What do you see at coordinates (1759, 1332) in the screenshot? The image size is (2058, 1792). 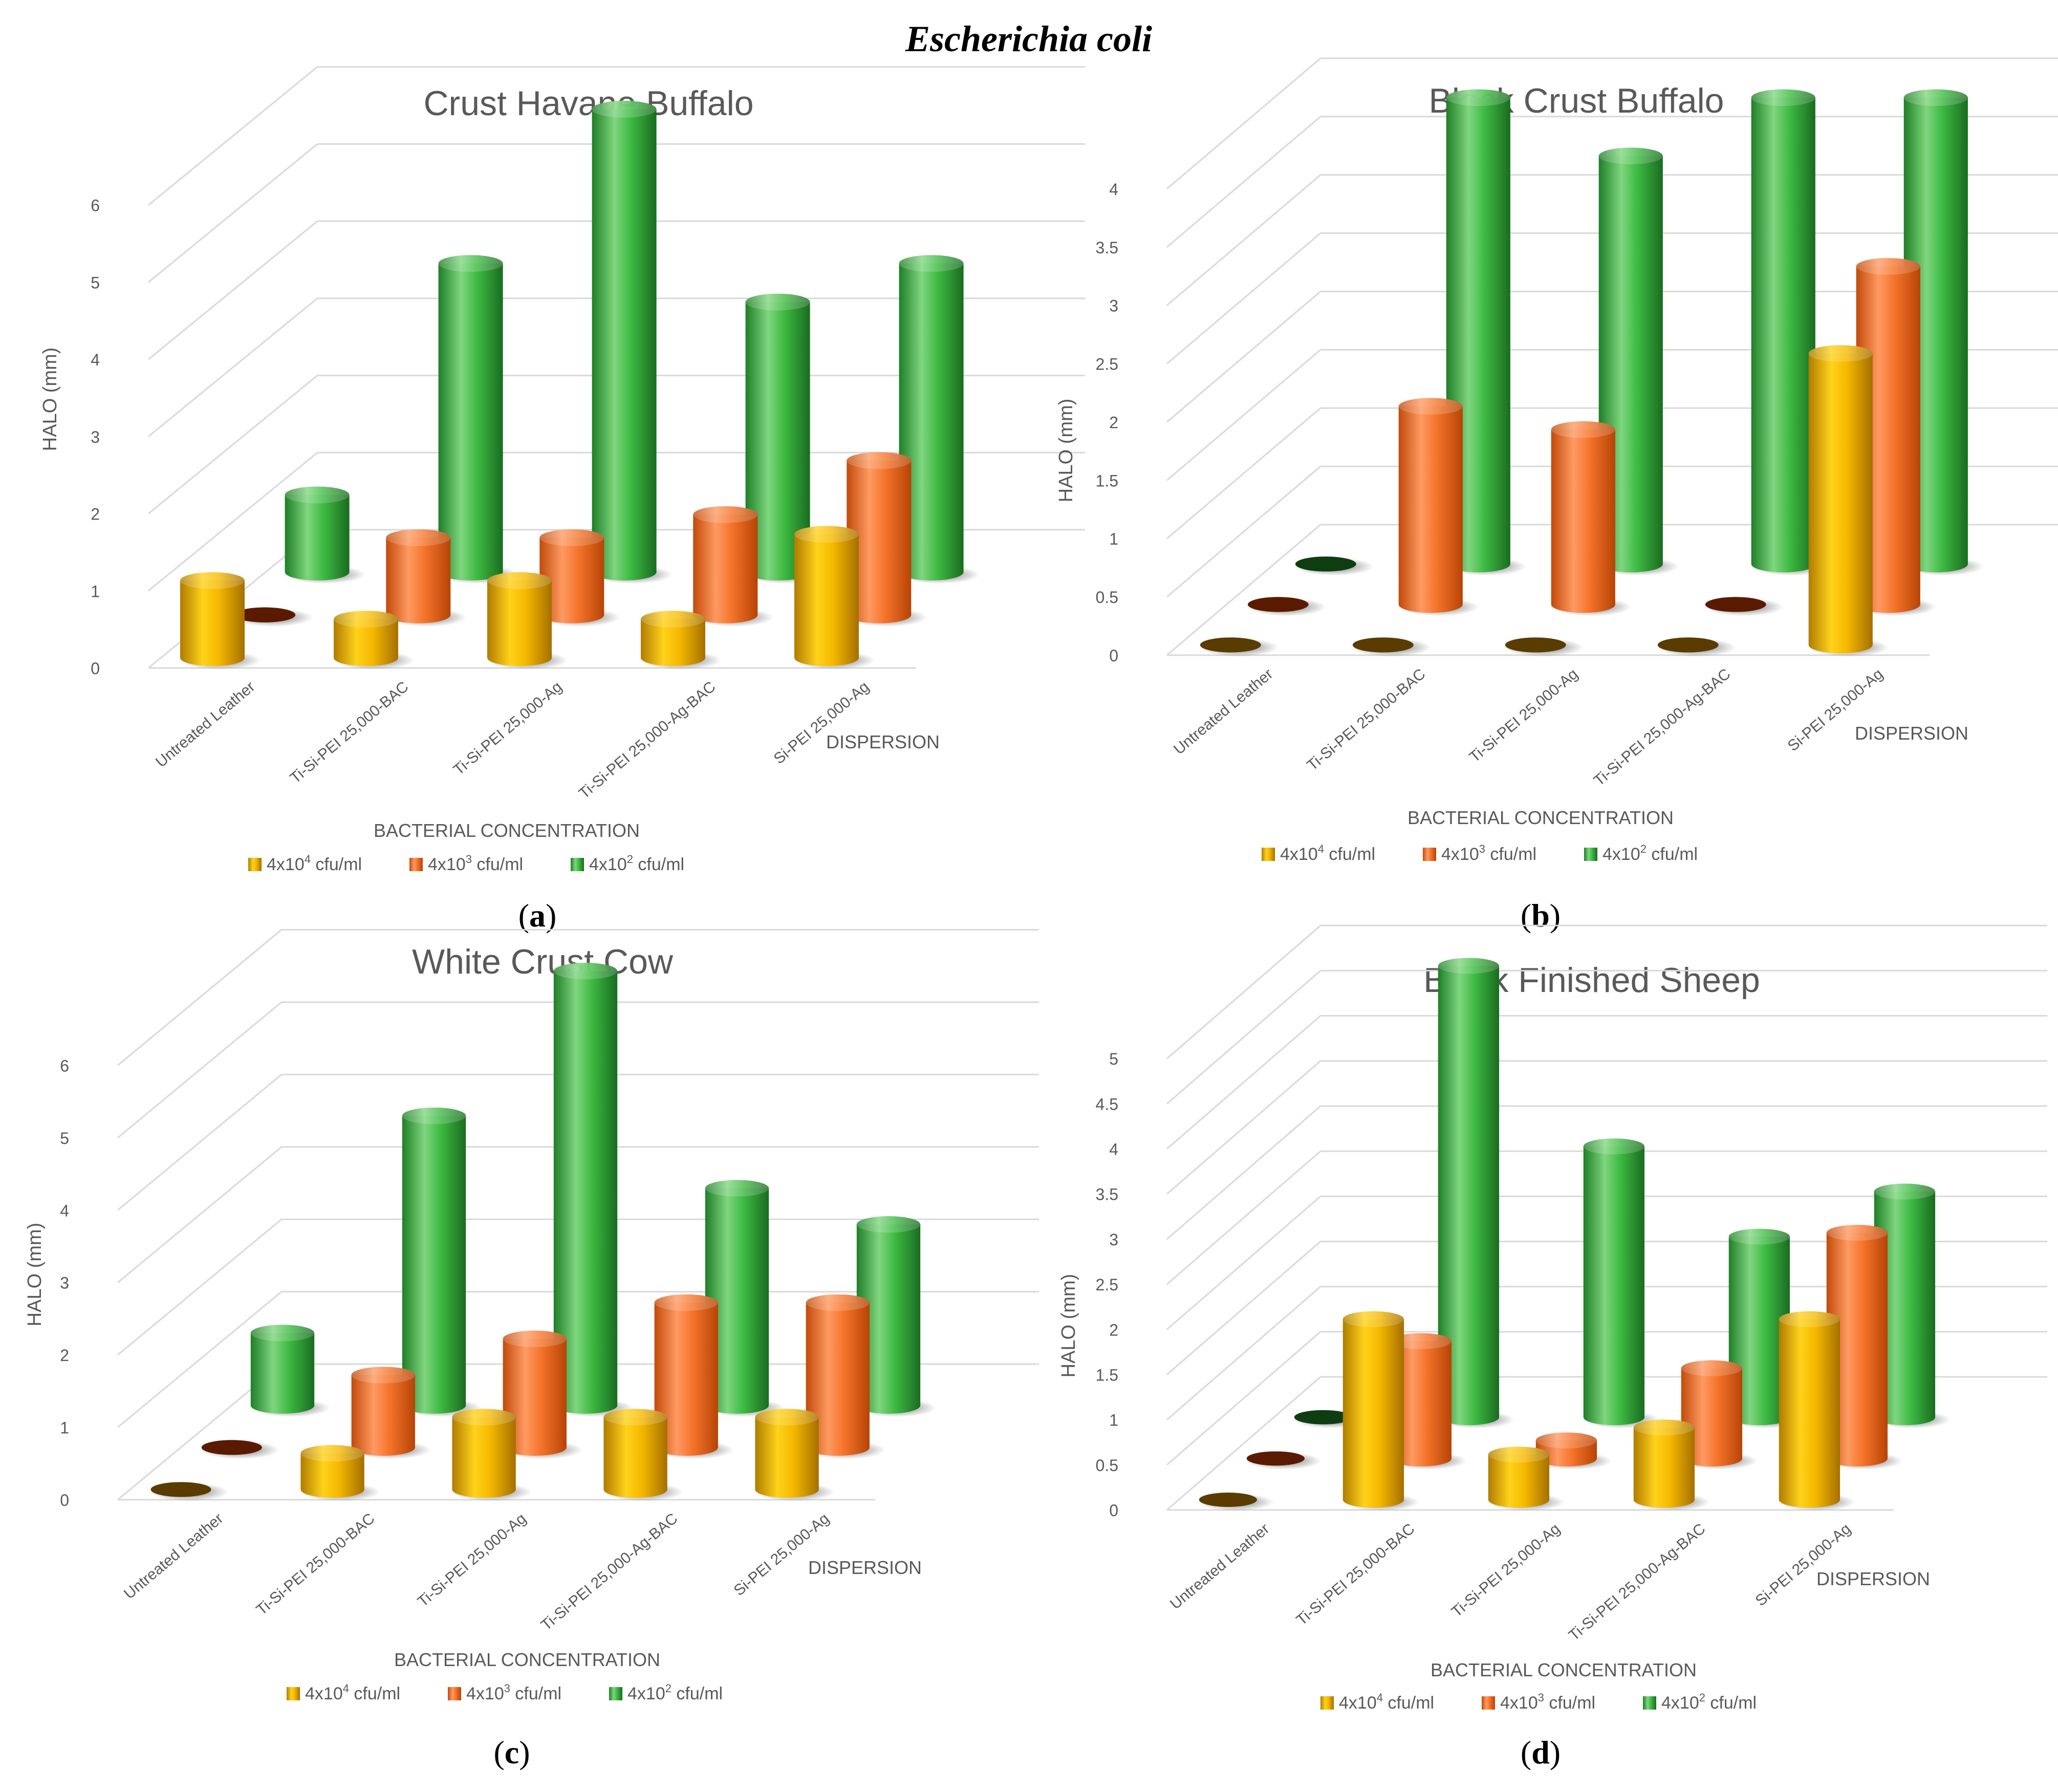 I see `chart-3-bar-body-s2-c3` at bounding box center [1759, 1332].